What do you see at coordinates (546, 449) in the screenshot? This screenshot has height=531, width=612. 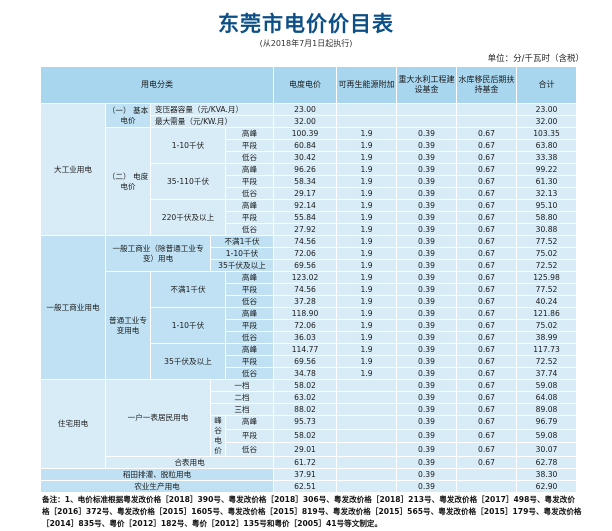 I see `cell-total: 30.07` at bounding box center [546, 449].